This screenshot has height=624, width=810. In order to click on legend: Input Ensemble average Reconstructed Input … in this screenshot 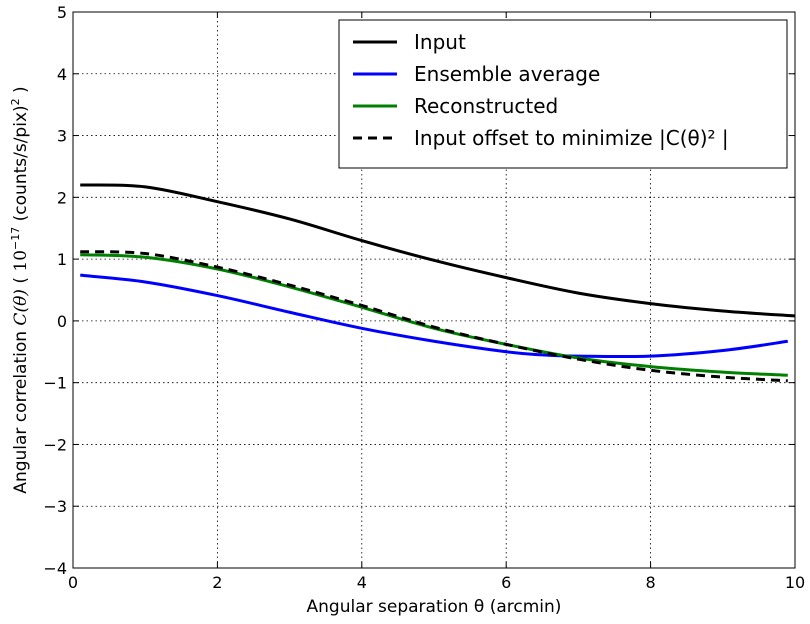, I will do `click(563, 94)`.